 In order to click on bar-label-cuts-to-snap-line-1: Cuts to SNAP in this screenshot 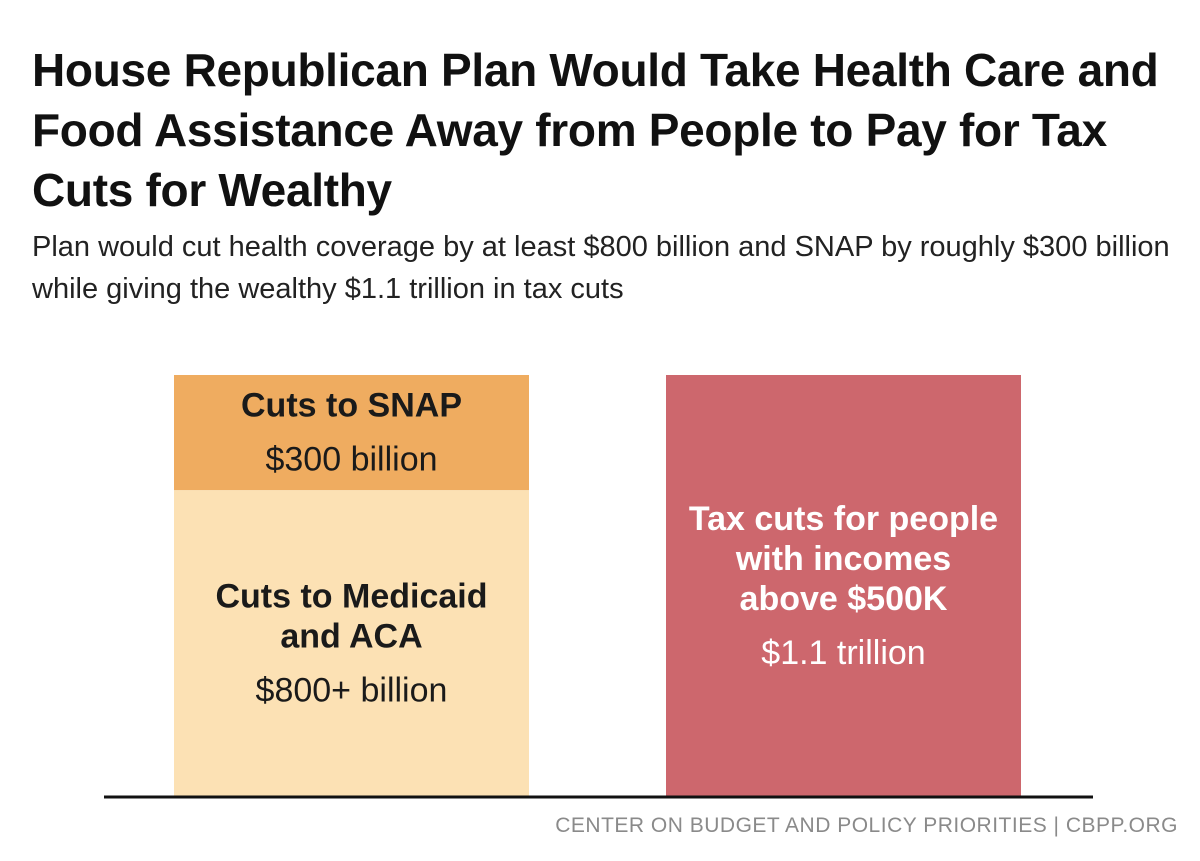, I will do `click(351, 406)`.